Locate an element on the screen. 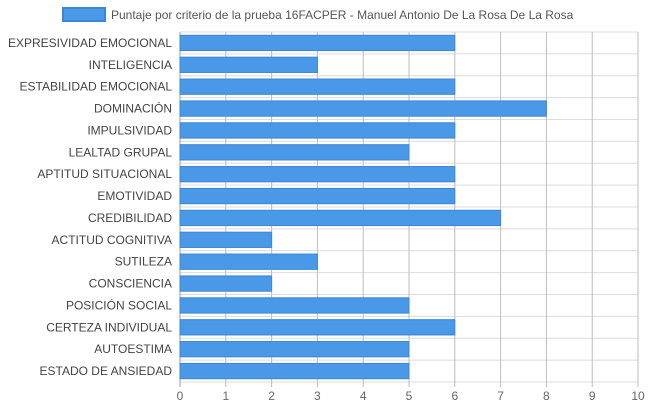 The height and width of the screenshot is (415, 648). category-label: ESTABILIDAD EMOCIONAL is located at coordinates (96, 87).